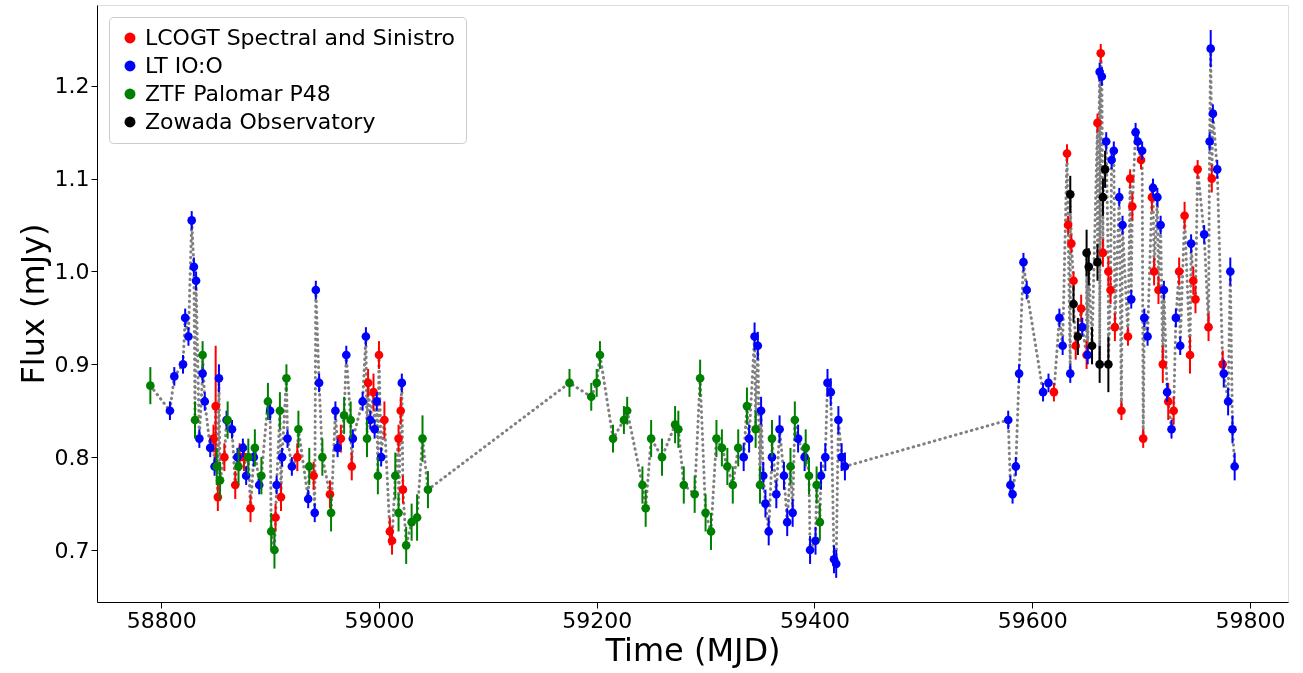 Image resolution: width=1303 pixels, height=673 pixels. What do you see at coordinates (692, 649) in the screenshot?
I see `x-axis-title: Time (MJD)` at bounding box center [692, 649].